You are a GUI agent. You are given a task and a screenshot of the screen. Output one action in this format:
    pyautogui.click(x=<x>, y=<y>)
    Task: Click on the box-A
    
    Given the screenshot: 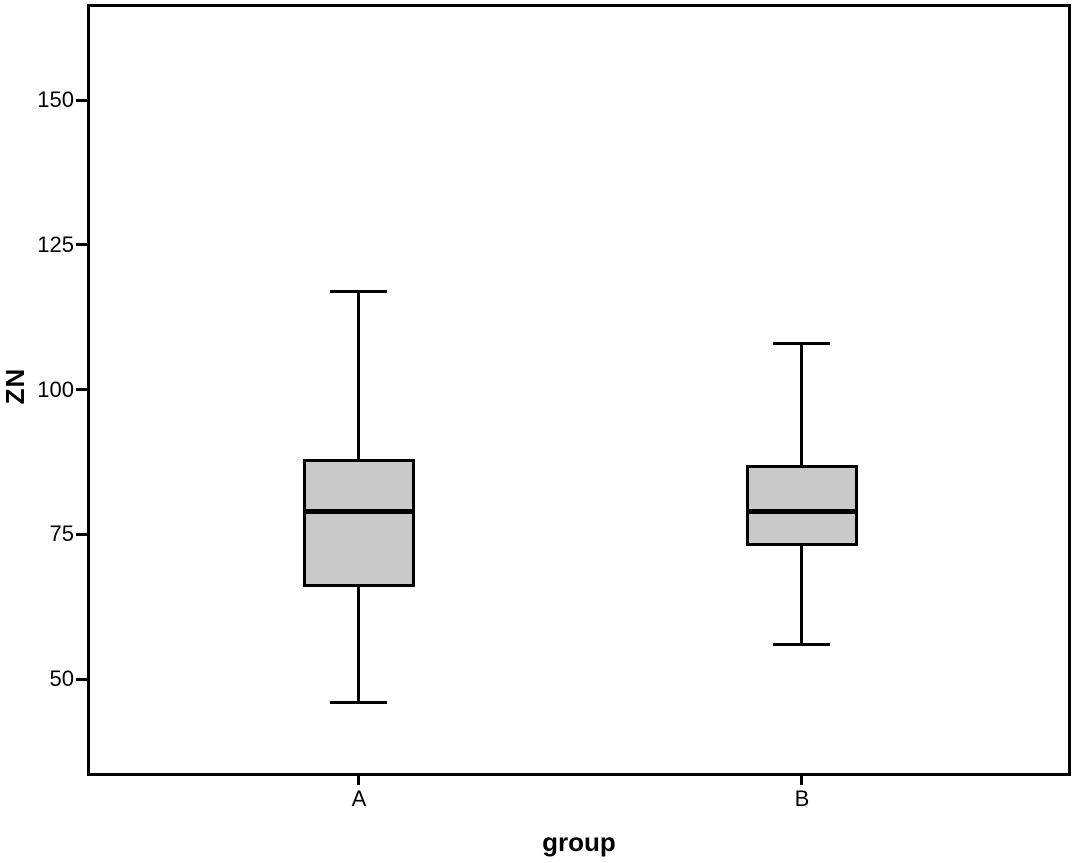 What is the action you would take?
    pyautogui.click(x=358, y=523)
    